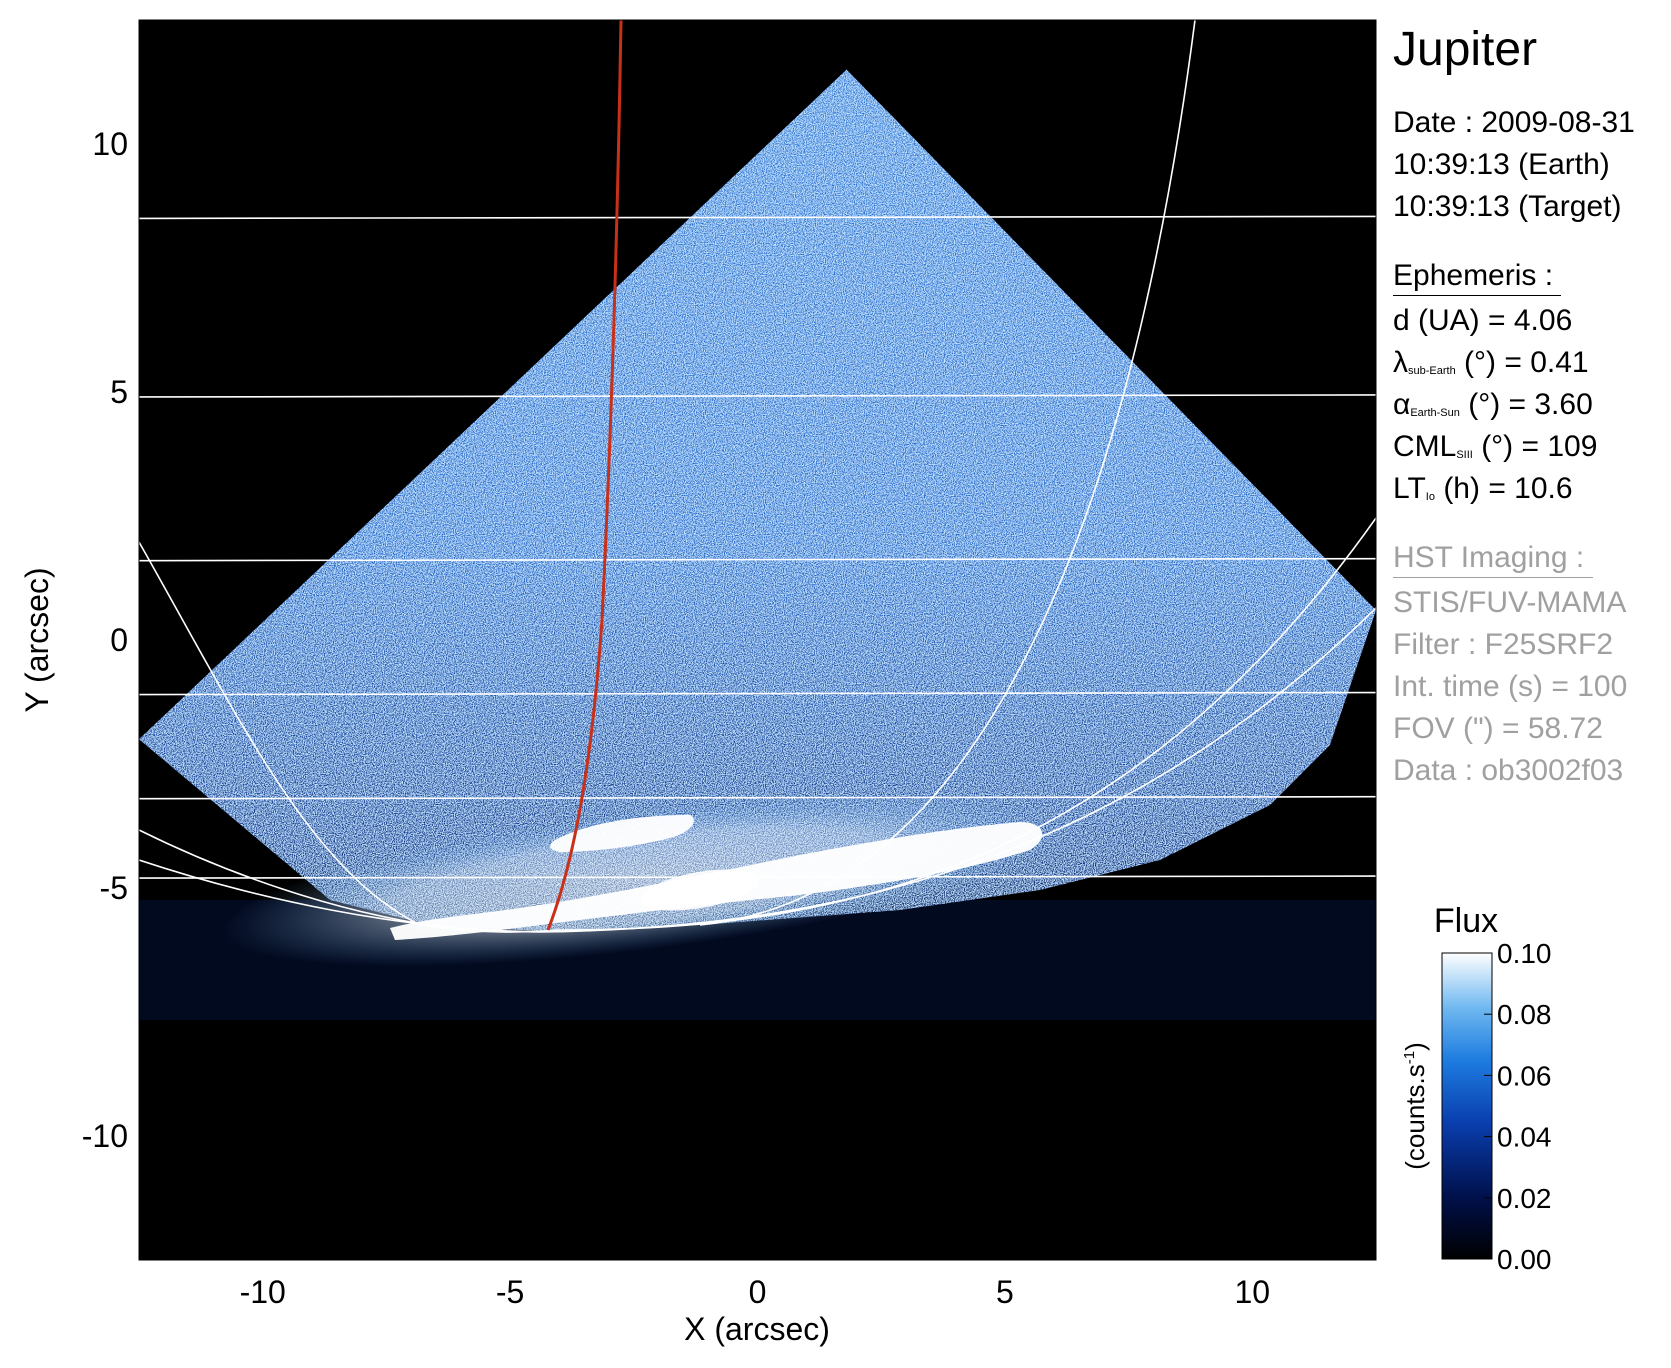 Image resolution: width=1671 pixels, height=1368 pixels. Describe the element at coordinates (1435, 413) in the screenshot. I see `phase-sub: Earth-Sun` at that location.